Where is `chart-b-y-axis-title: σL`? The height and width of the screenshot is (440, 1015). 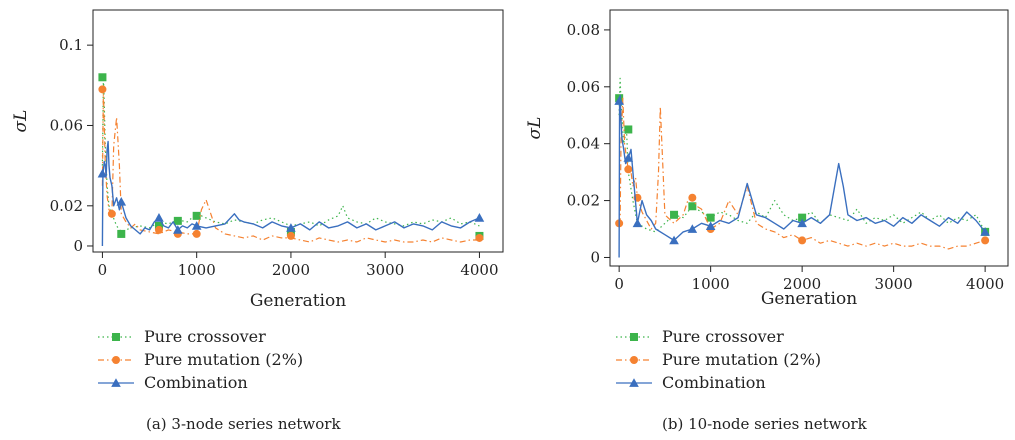
chart-b-y-axis-title: σL is located at coordinates (535, 128).